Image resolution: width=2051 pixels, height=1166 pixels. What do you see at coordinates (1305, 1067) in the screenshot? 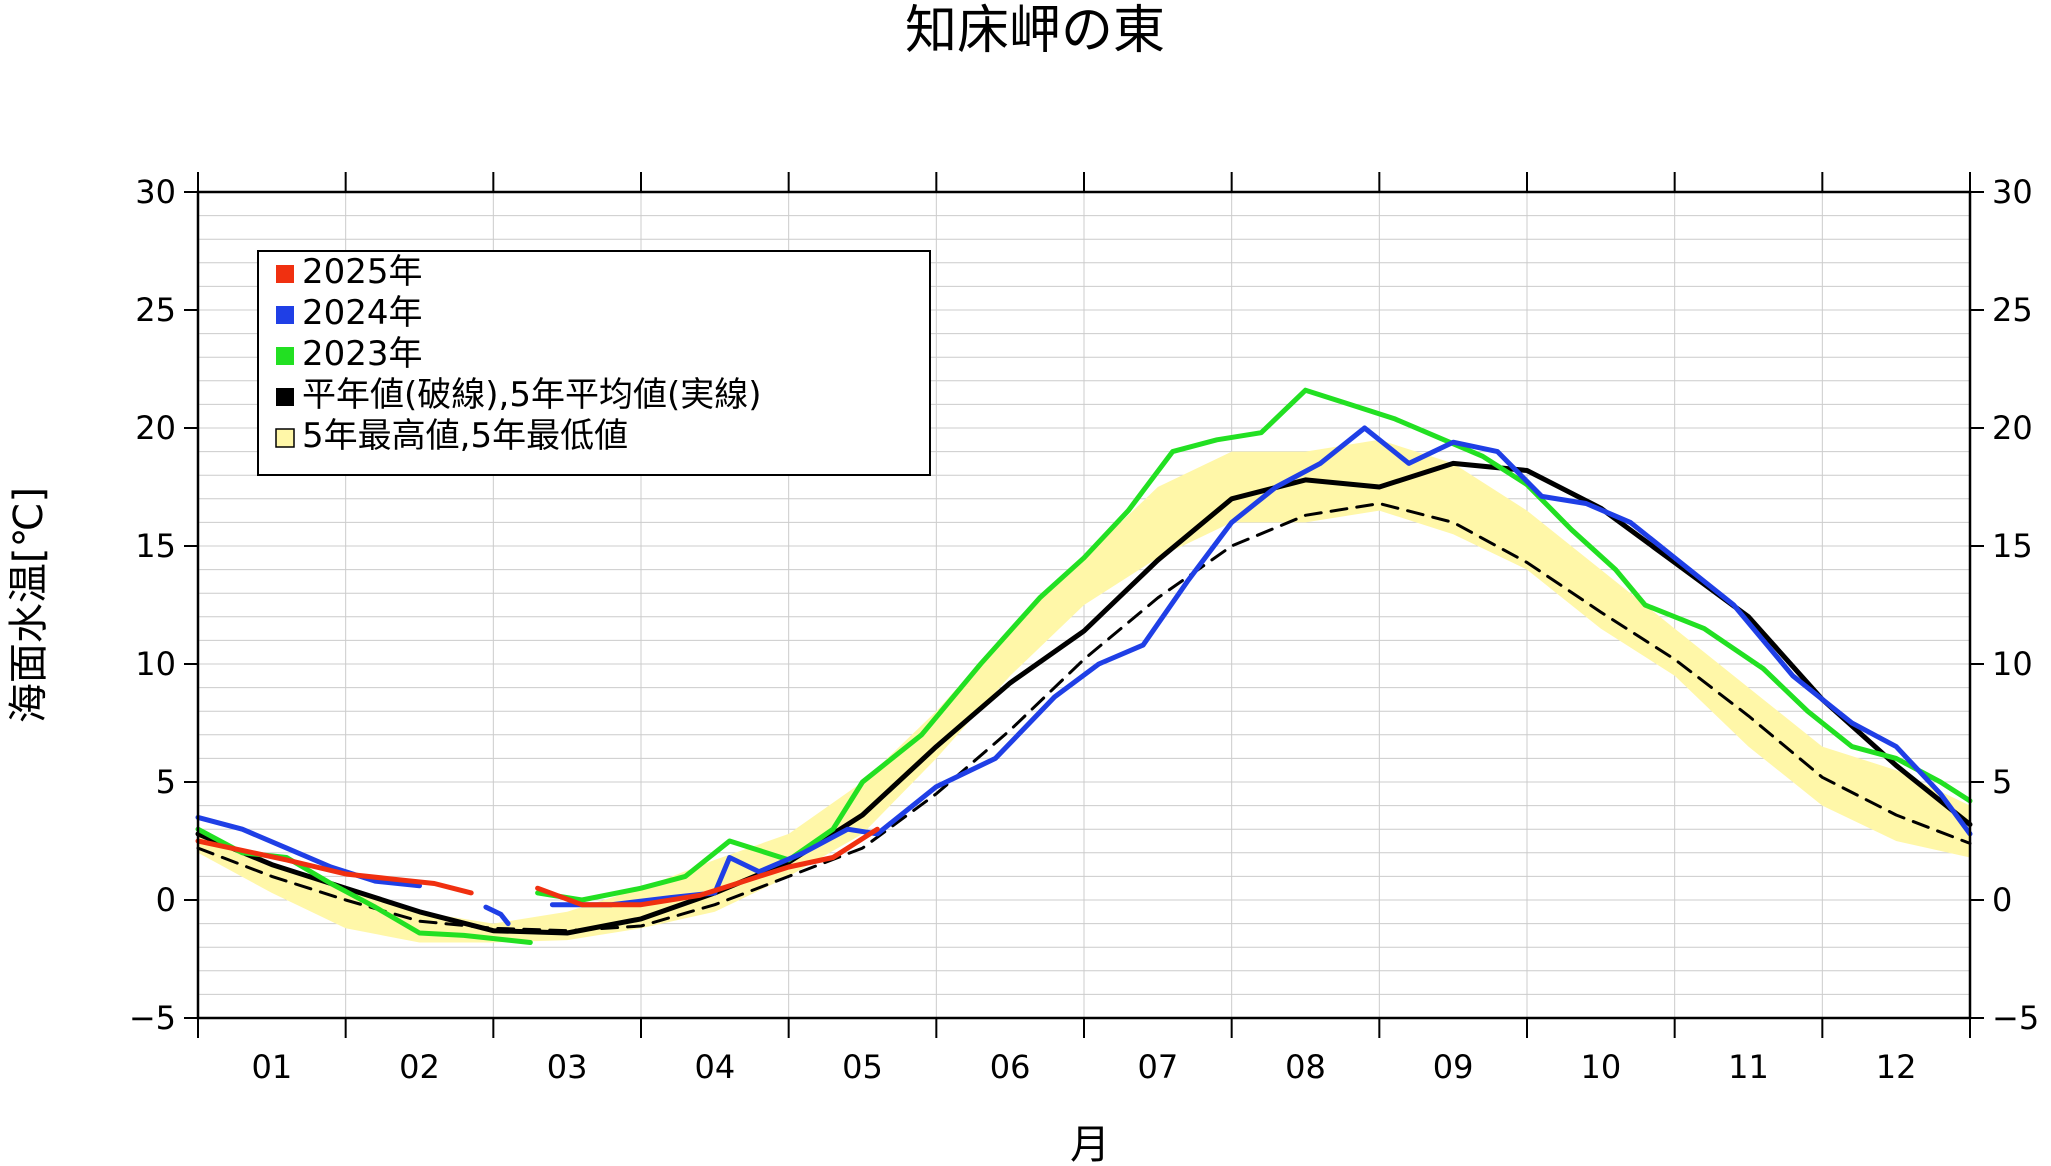
I see `x-tick-label: 08` at bounding box center [1305, 1067].